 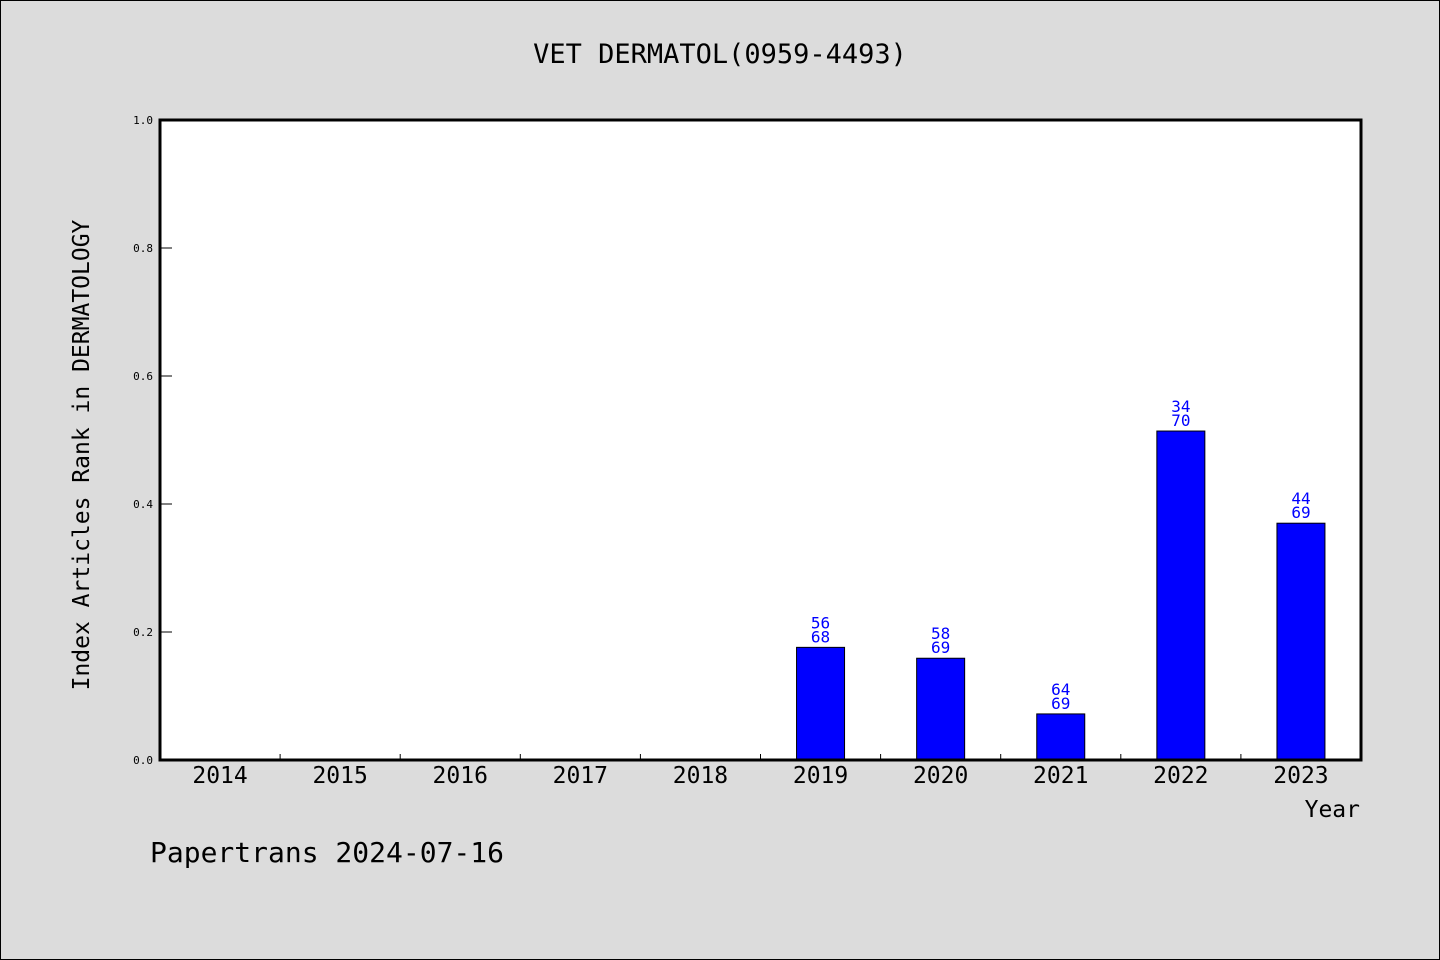 What do you see at coordinates (1180, 776) in the screenshot?
I see `x-tick-label-2022: 2022` at bounding box center [1180, 776].